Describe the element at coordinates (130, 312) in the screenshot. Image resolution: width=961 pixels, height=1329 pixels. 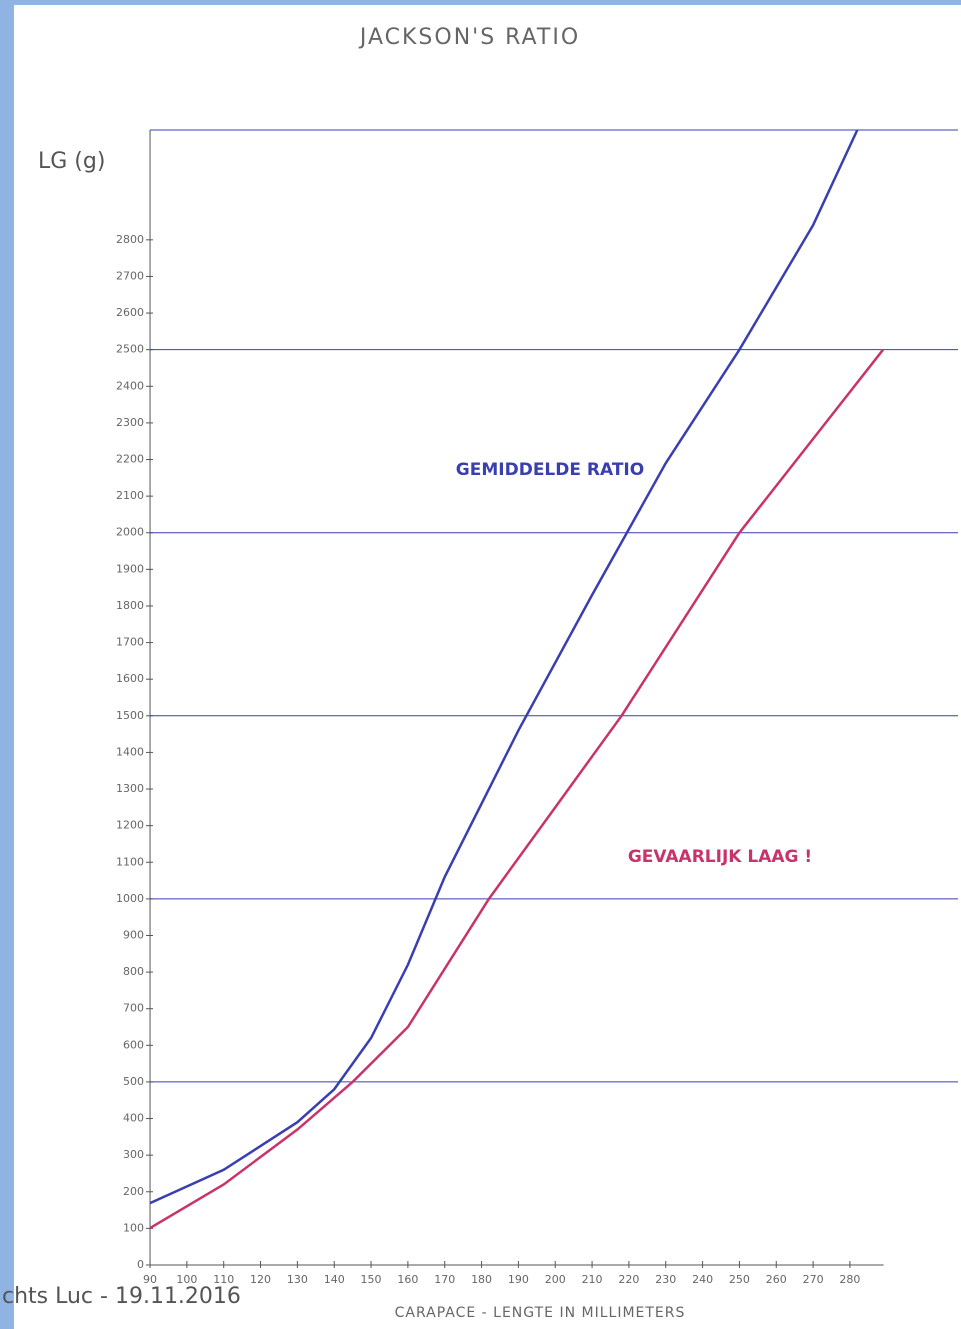
I see `y-tick-label: 2600` at that location.